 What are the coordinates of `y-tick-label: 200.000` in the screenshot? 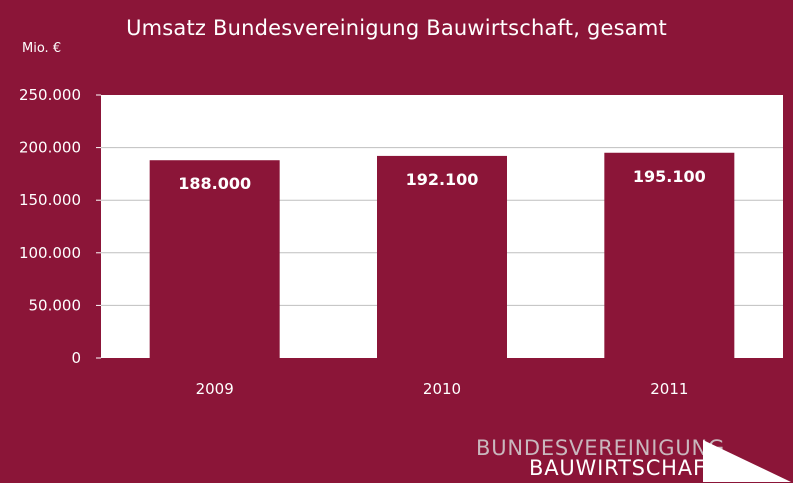 It's located at (50, 148).